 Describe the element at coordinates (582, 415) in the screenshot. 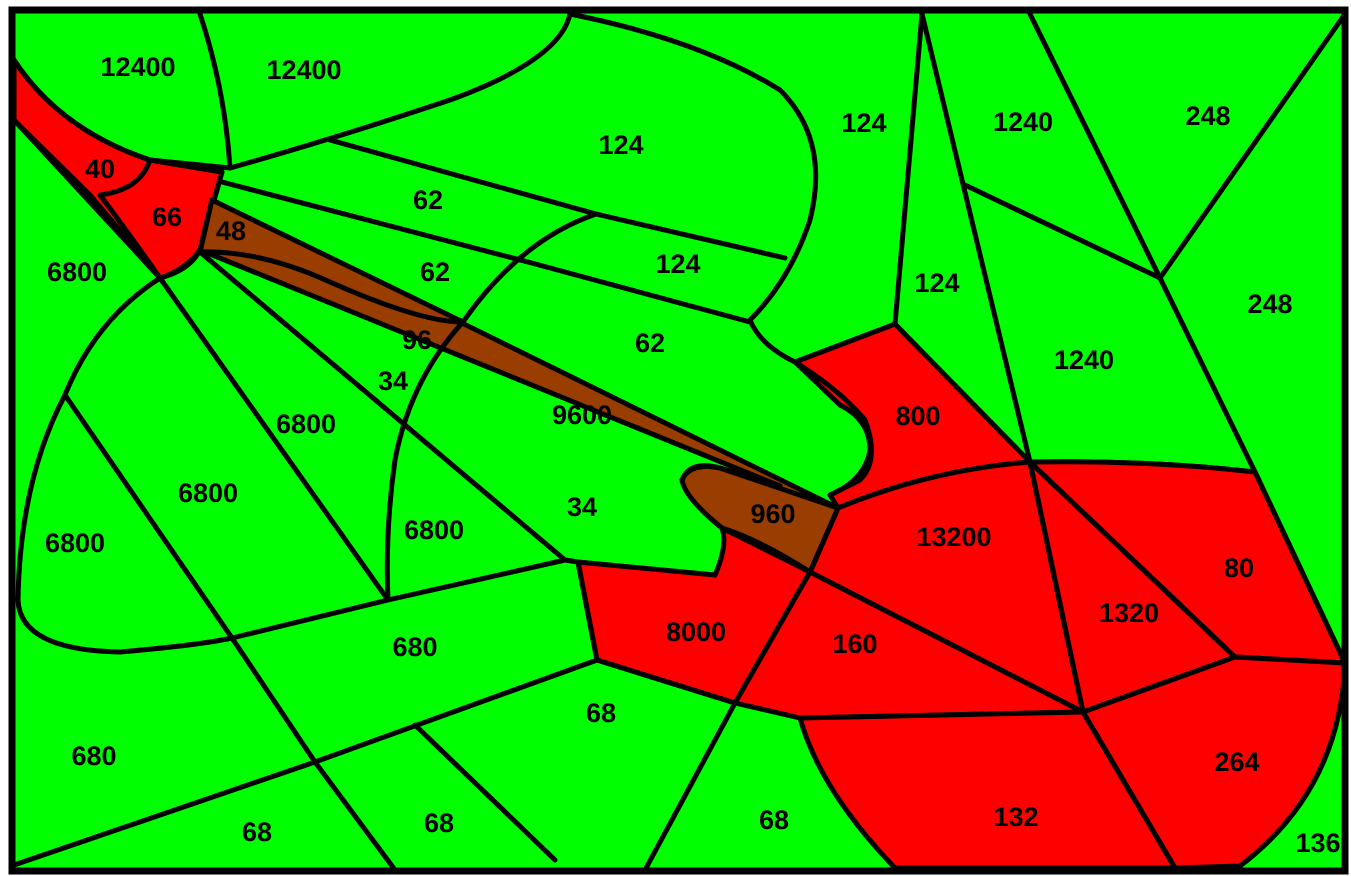

I see `region-label: 9600` at that location.